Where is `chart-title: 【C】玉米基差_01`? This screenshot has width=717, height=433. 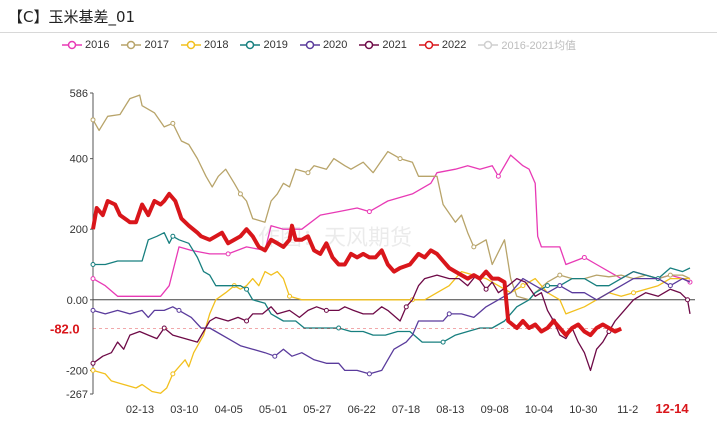 chart-title: 【C】玉米基差_01 is located at coordinates (72, 17).